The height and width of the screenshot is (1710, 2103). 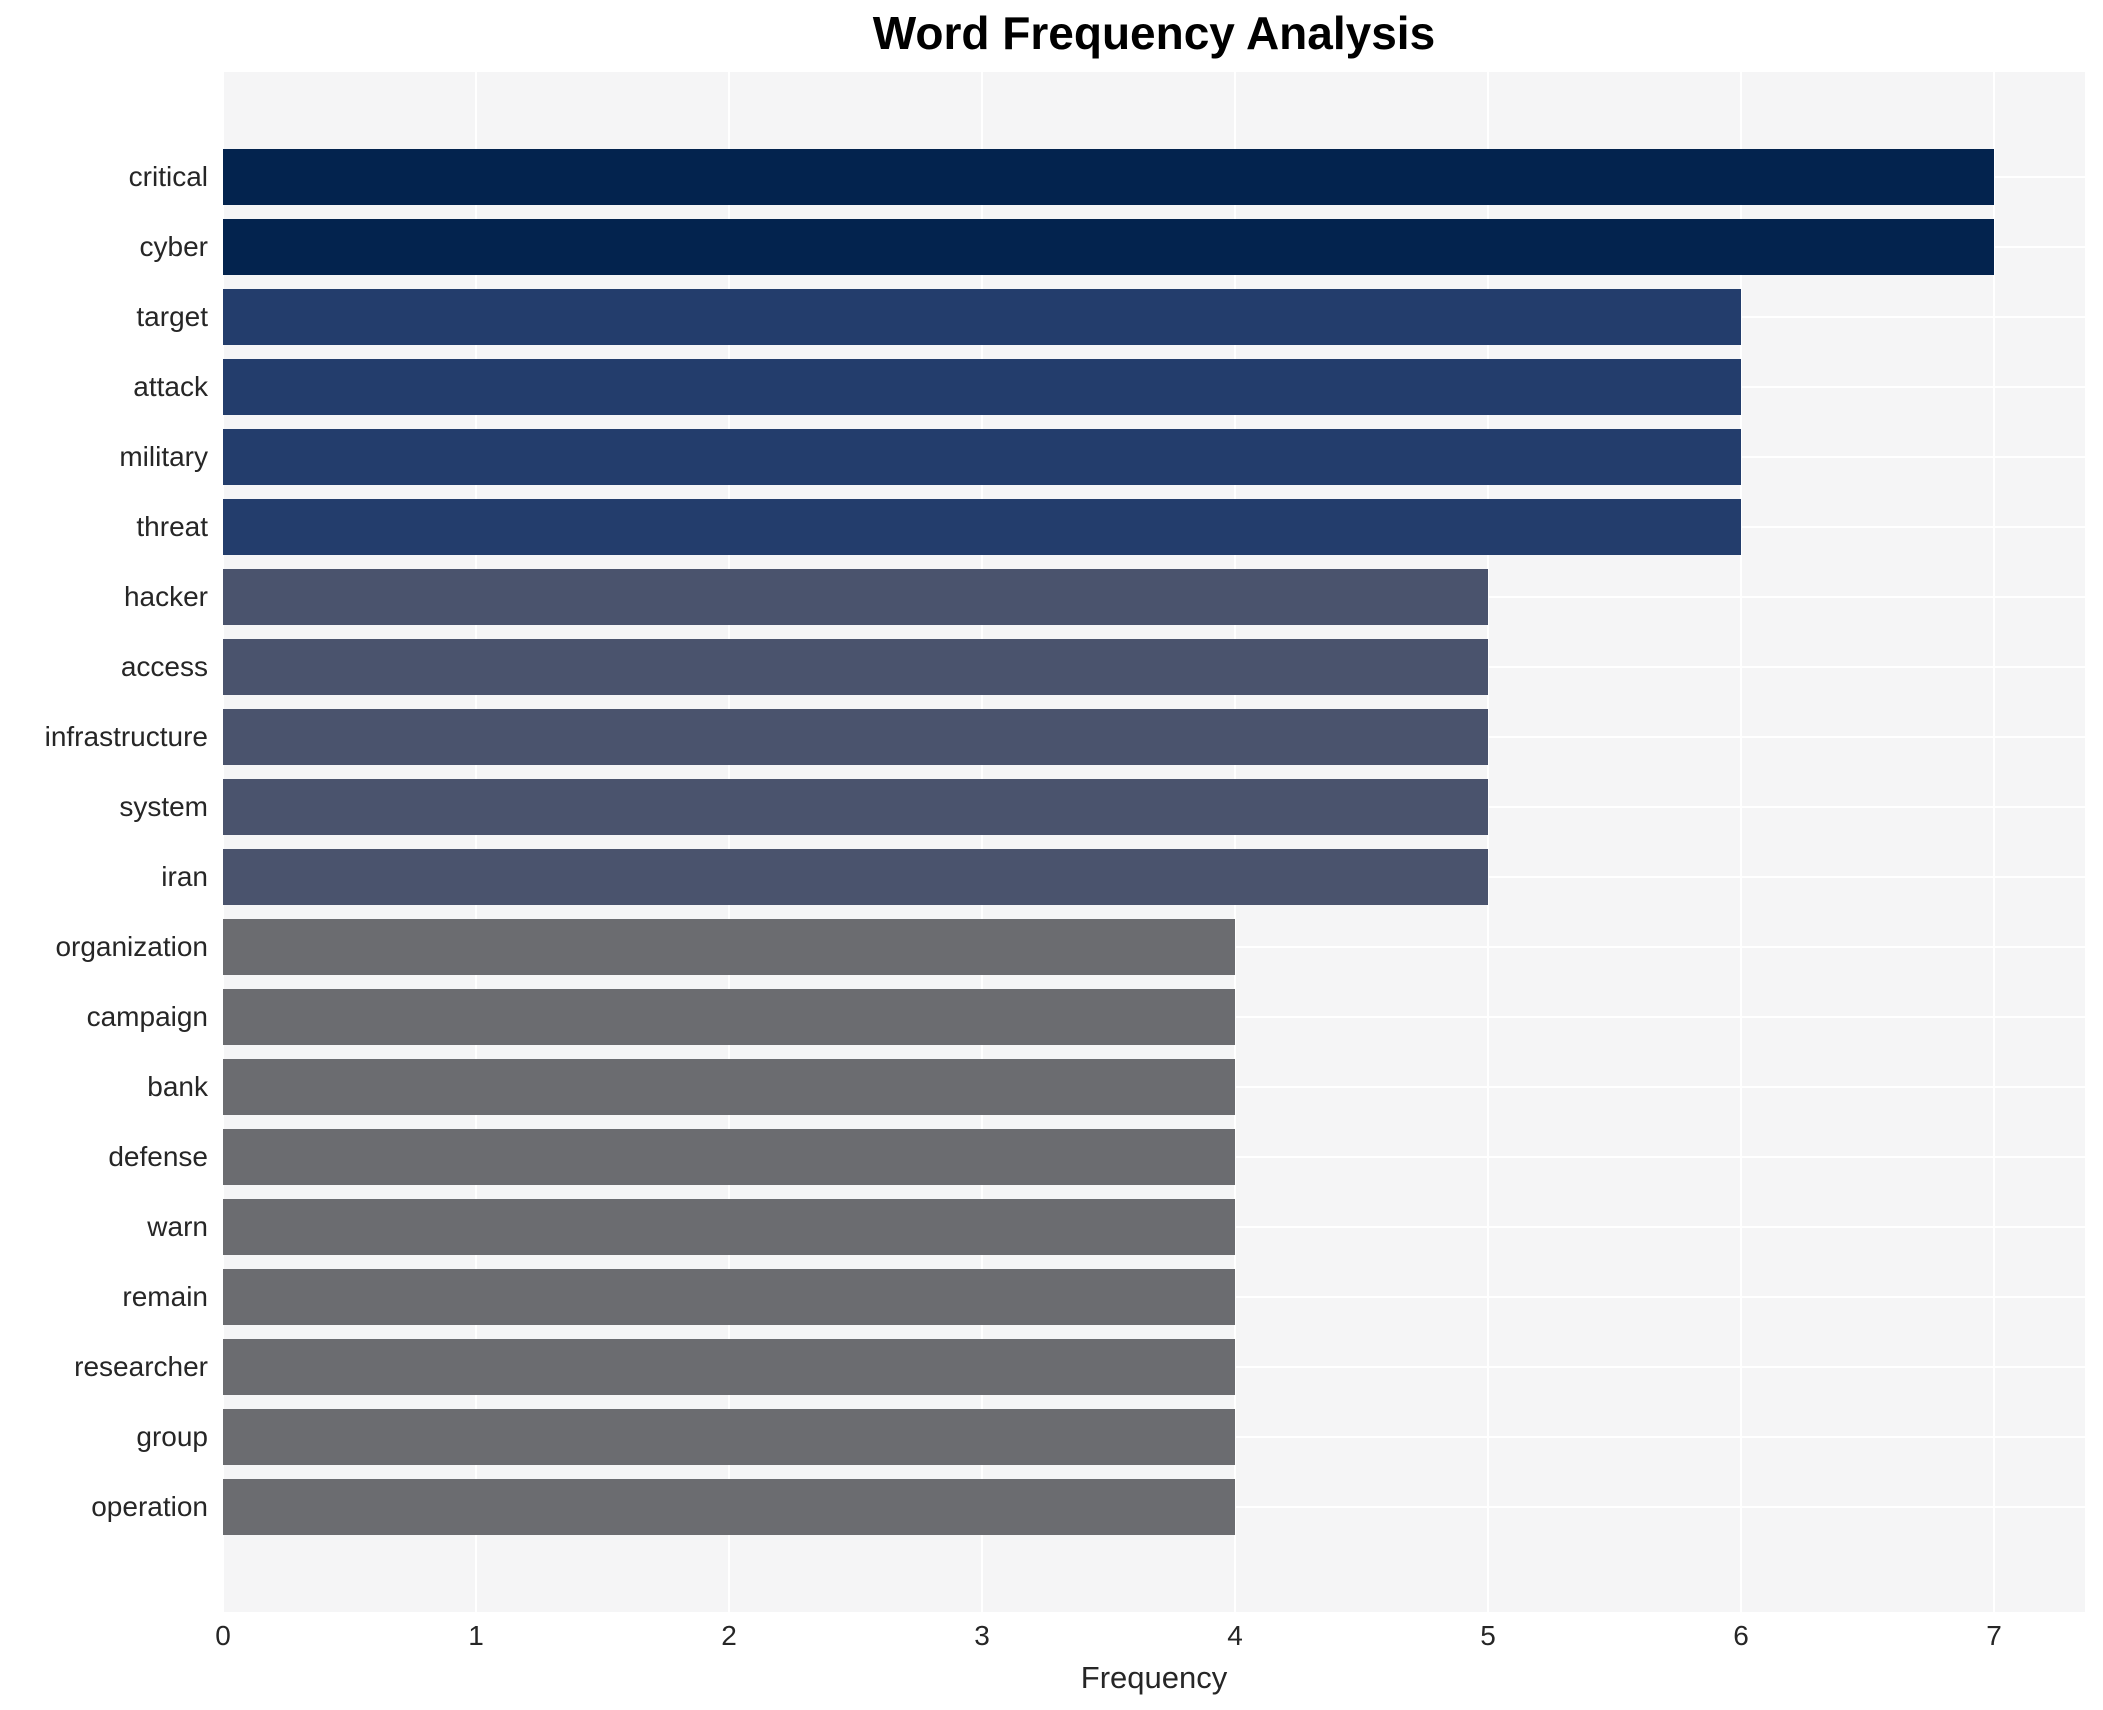 I want to click on category-label-remain: remain, so click(x=165, y=1296).